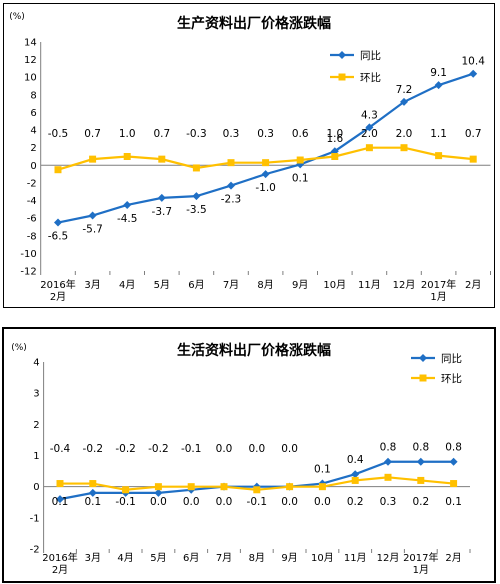  I want to click on y-axis-unit: (%), so click(19, 348).